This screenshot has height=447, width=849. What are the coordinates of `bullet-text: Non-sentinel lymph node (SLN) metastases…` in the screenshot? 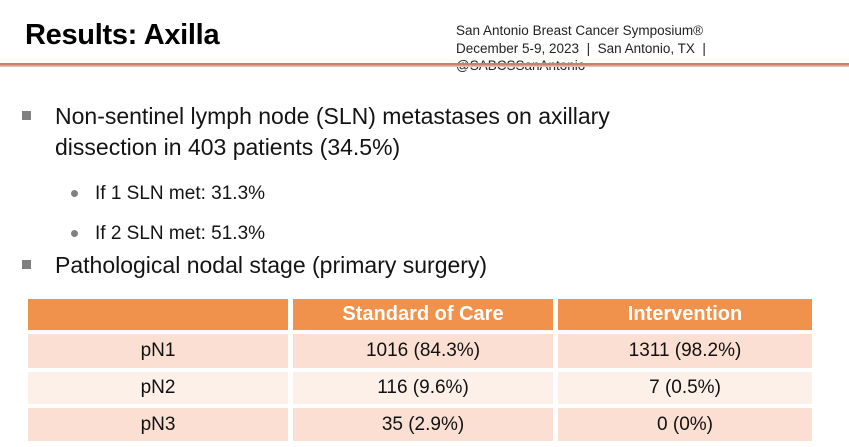 It's located at (332, 131).